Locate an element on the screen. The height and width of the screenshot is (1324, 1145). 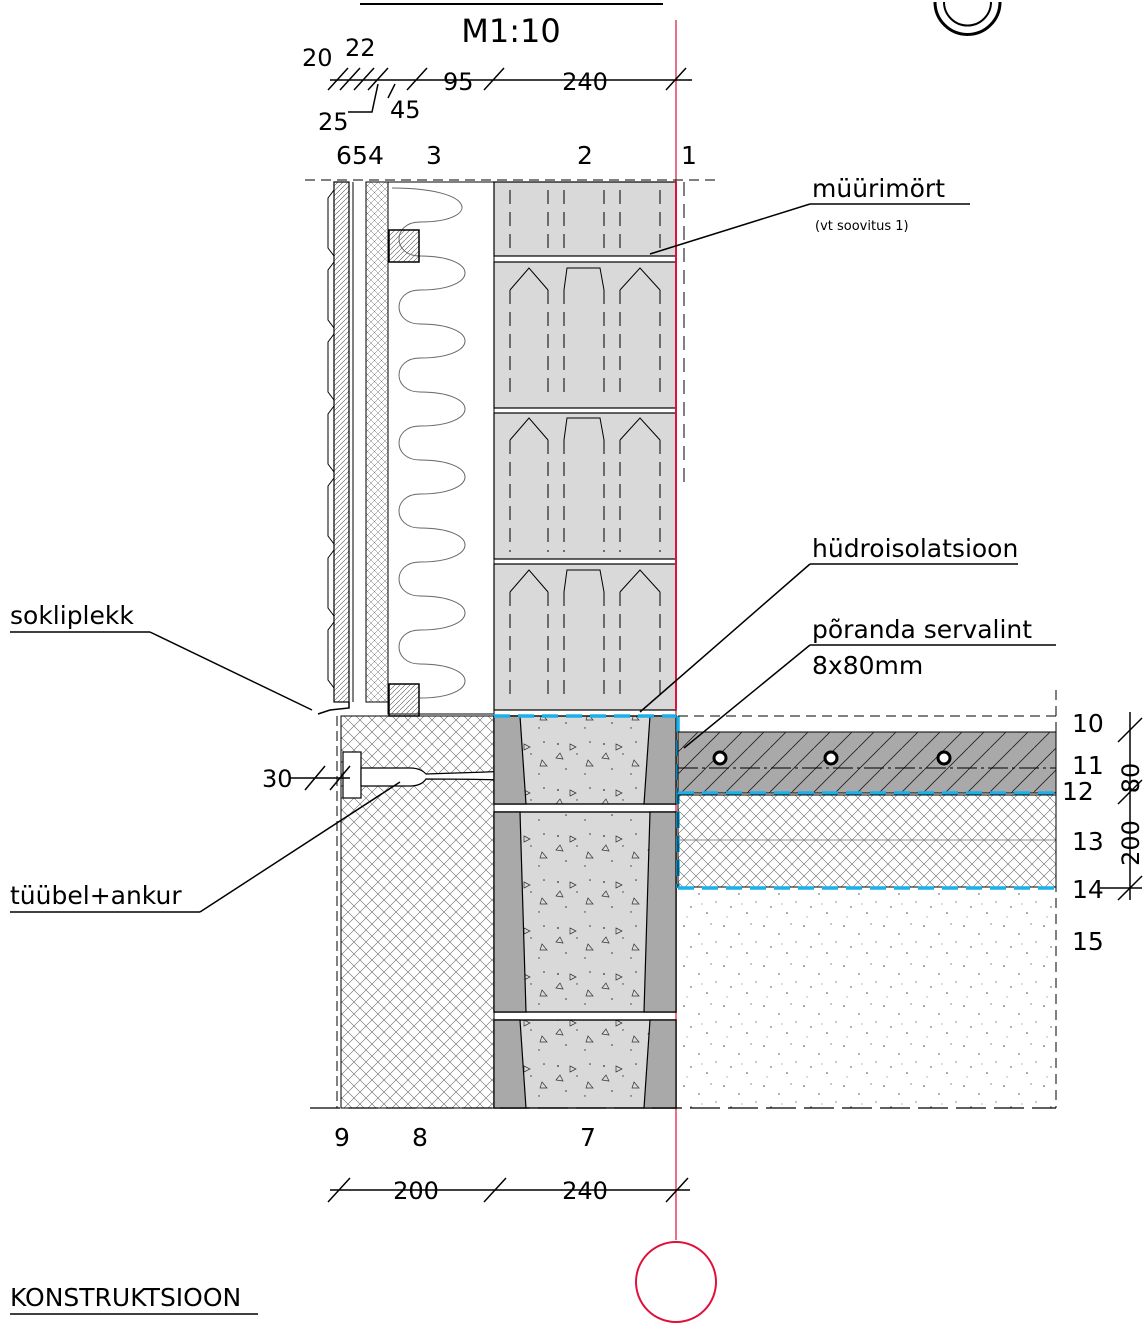
sand-fill is located at coordinates (867, 999).